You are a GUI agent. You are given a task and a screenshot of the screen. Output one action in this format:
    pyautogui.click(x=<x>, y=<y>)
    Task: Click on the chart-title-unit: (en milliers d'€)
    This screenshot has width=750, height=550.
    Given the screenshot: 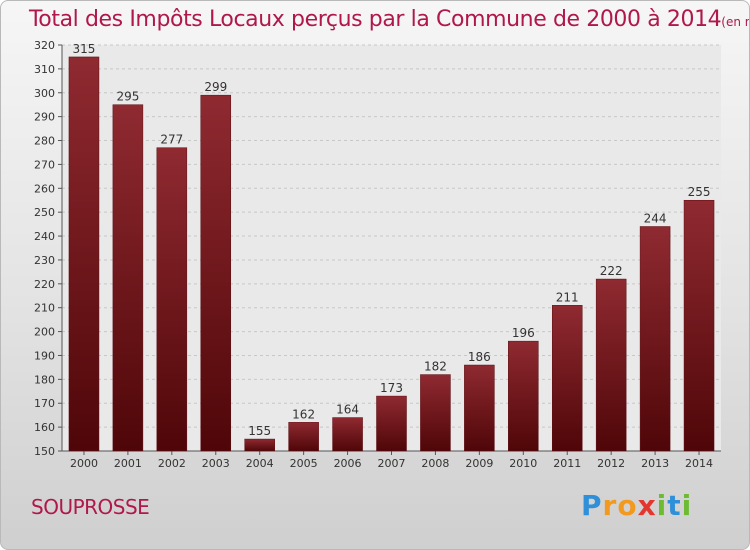 What is the action you would take?
    pyautogui.click(x=735, y=22)
    